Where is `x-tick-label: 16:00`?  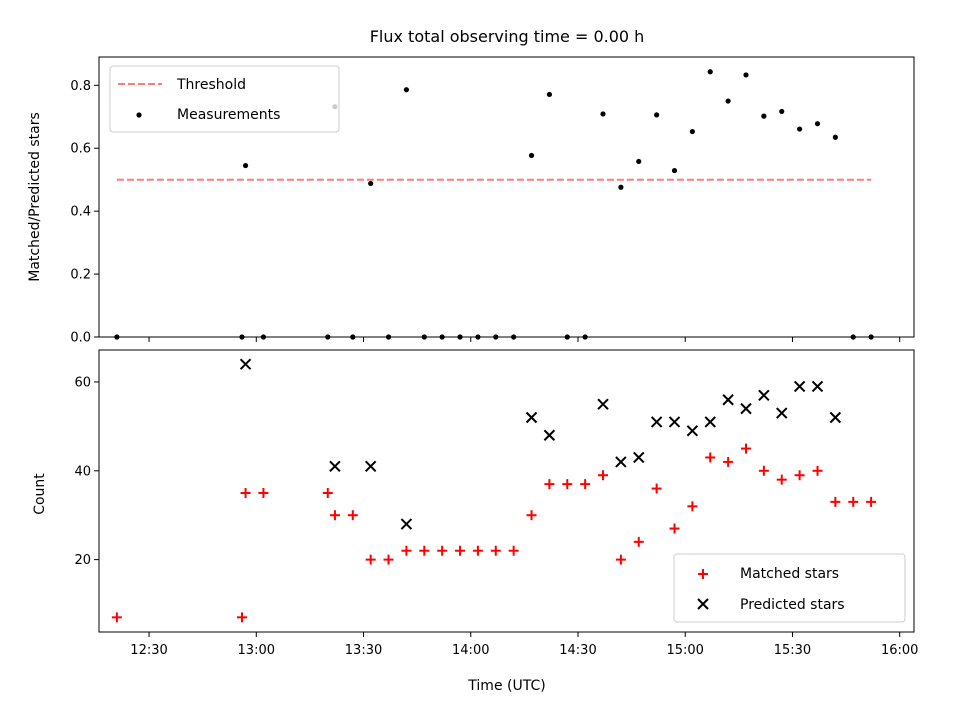
x-tick-label: 16:00 is located at coordinates (899, 650).